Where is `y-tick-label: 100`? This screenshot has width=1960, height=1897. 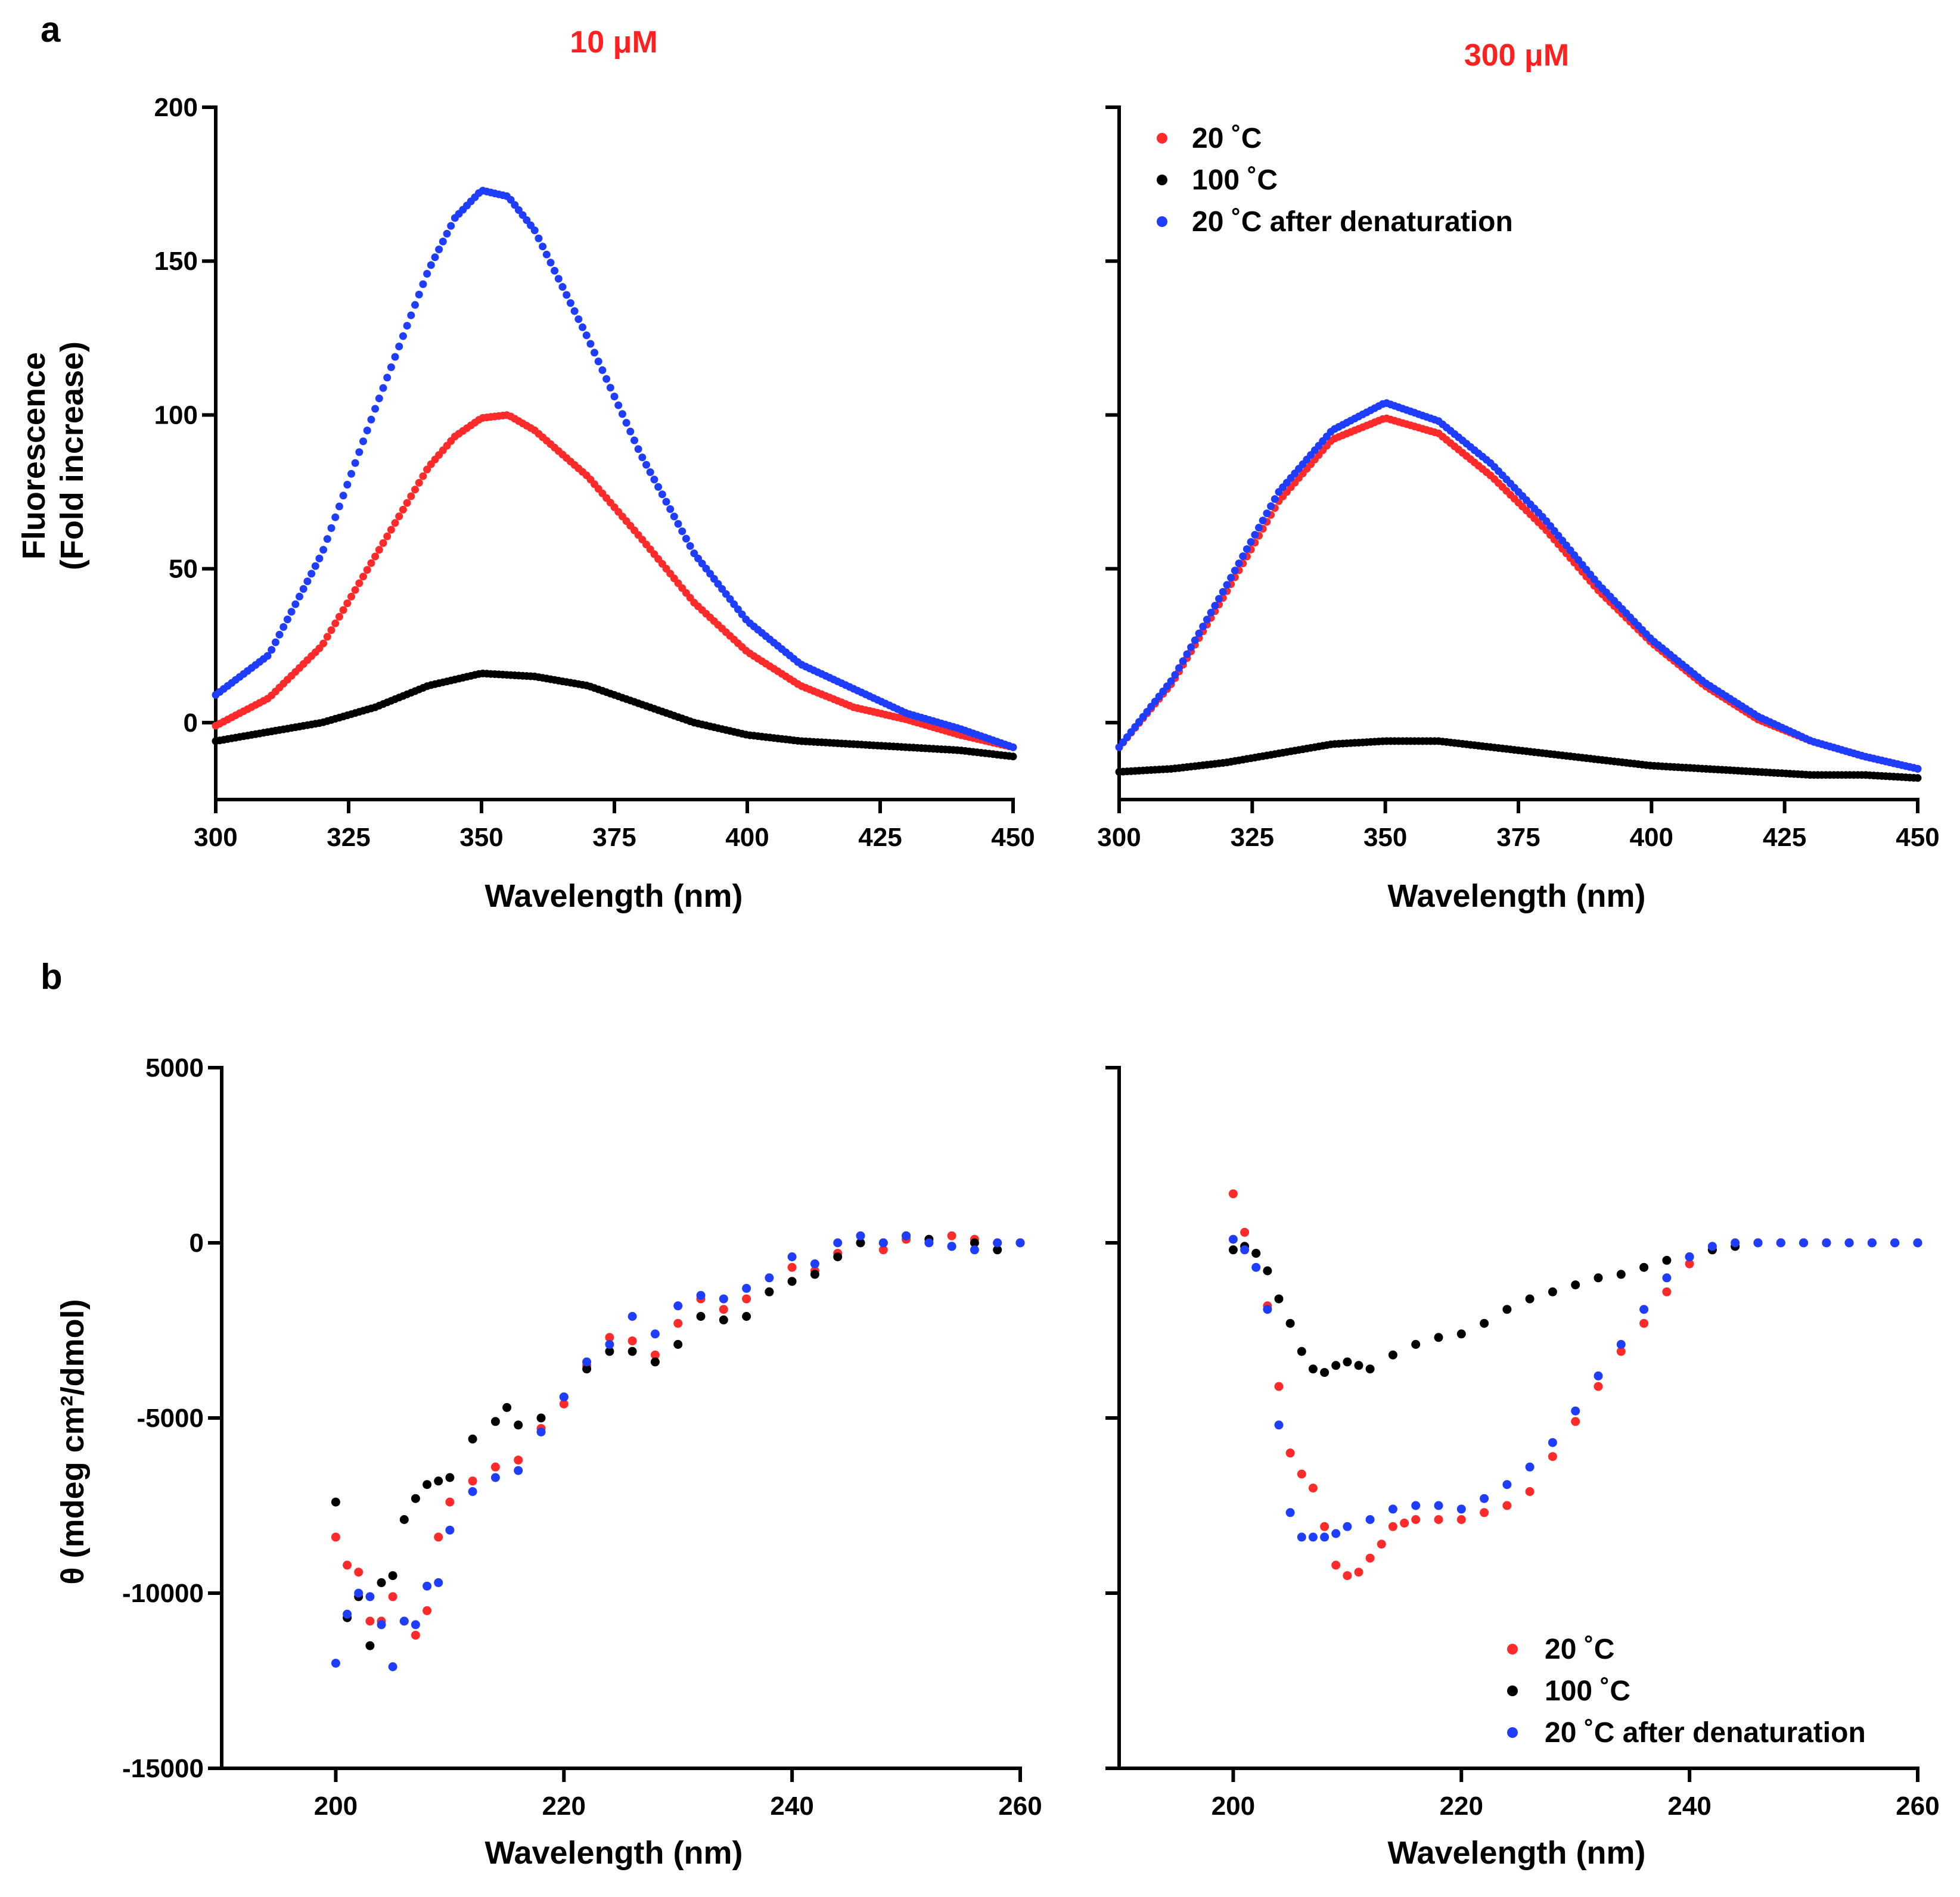 y-tick-label: 100 is located at coordinates (176, 415).